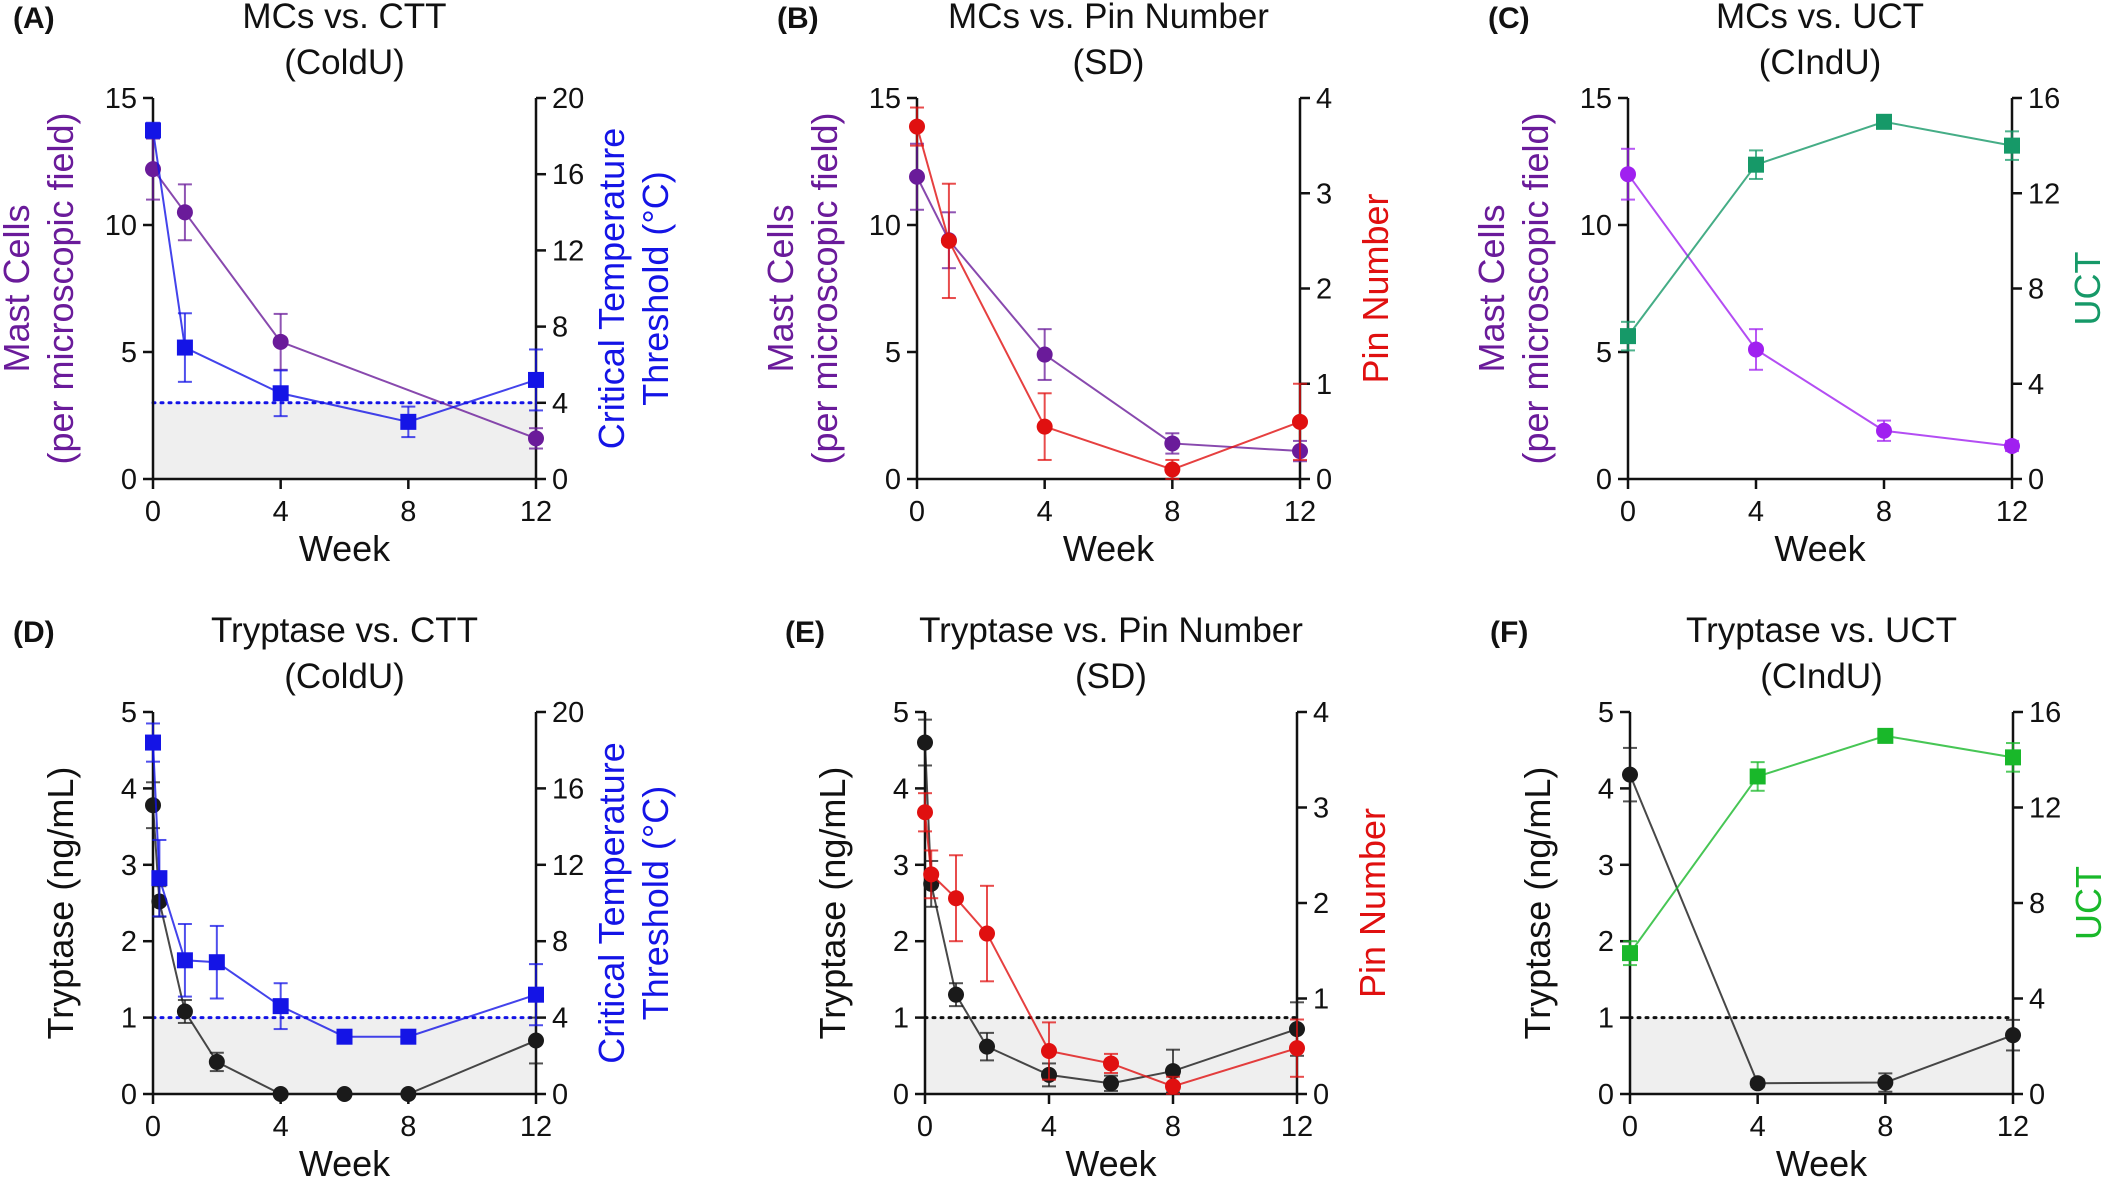 This screenshot has width=2128, height=1197. Describe the element at coordinates (129, 789) in the screenshot. I see `left-tick-label: 4` at that location.